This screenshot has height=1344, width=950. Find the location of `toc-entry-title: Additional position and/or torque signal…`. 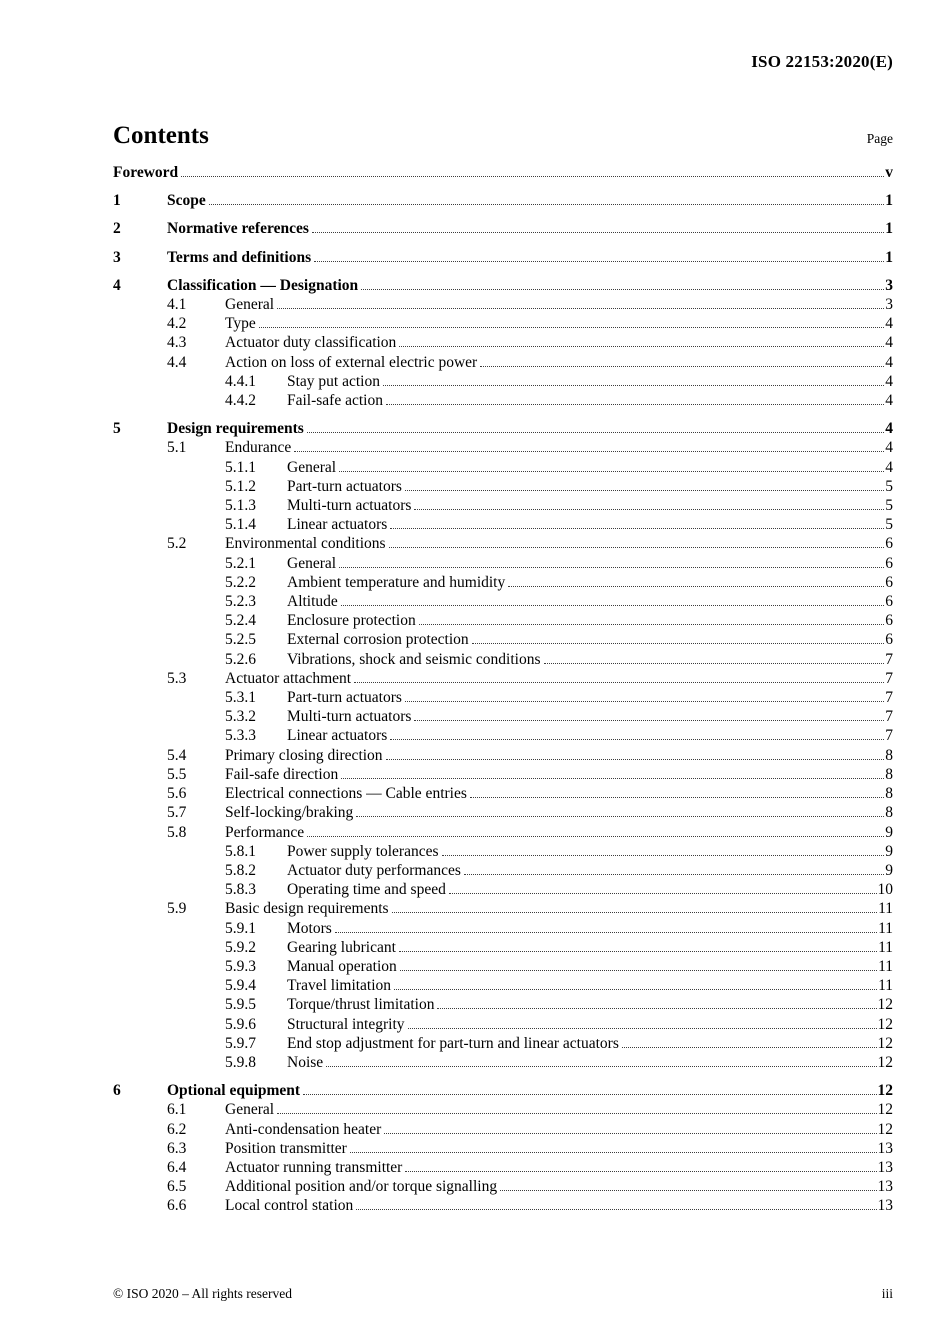

toc-entry-title: Additional position and/or torque signal… is located at coordinates (361, 1187).